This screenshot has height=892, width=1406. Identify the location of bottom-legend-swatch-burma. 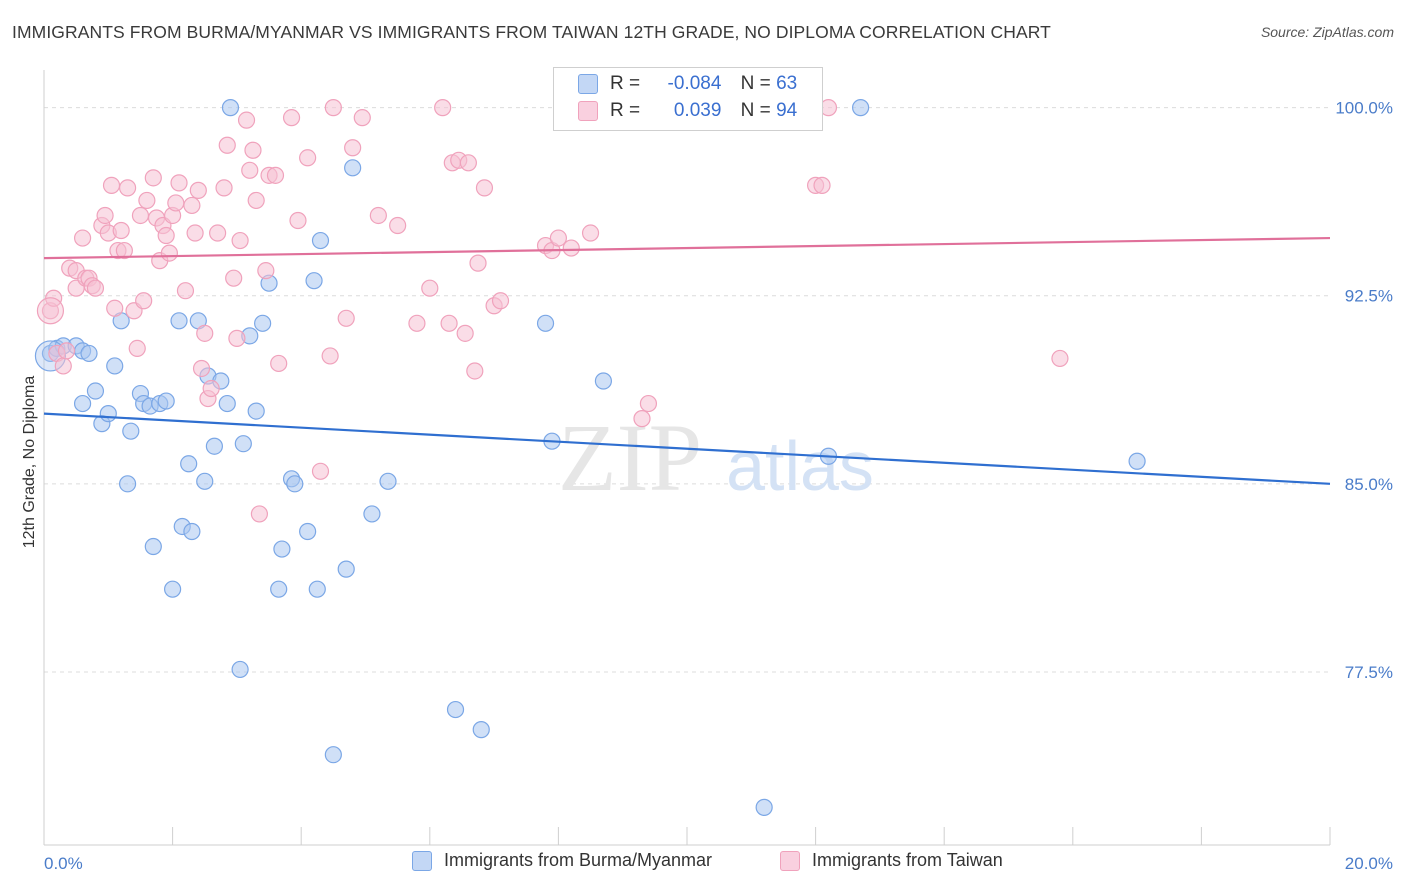
(422, 861).